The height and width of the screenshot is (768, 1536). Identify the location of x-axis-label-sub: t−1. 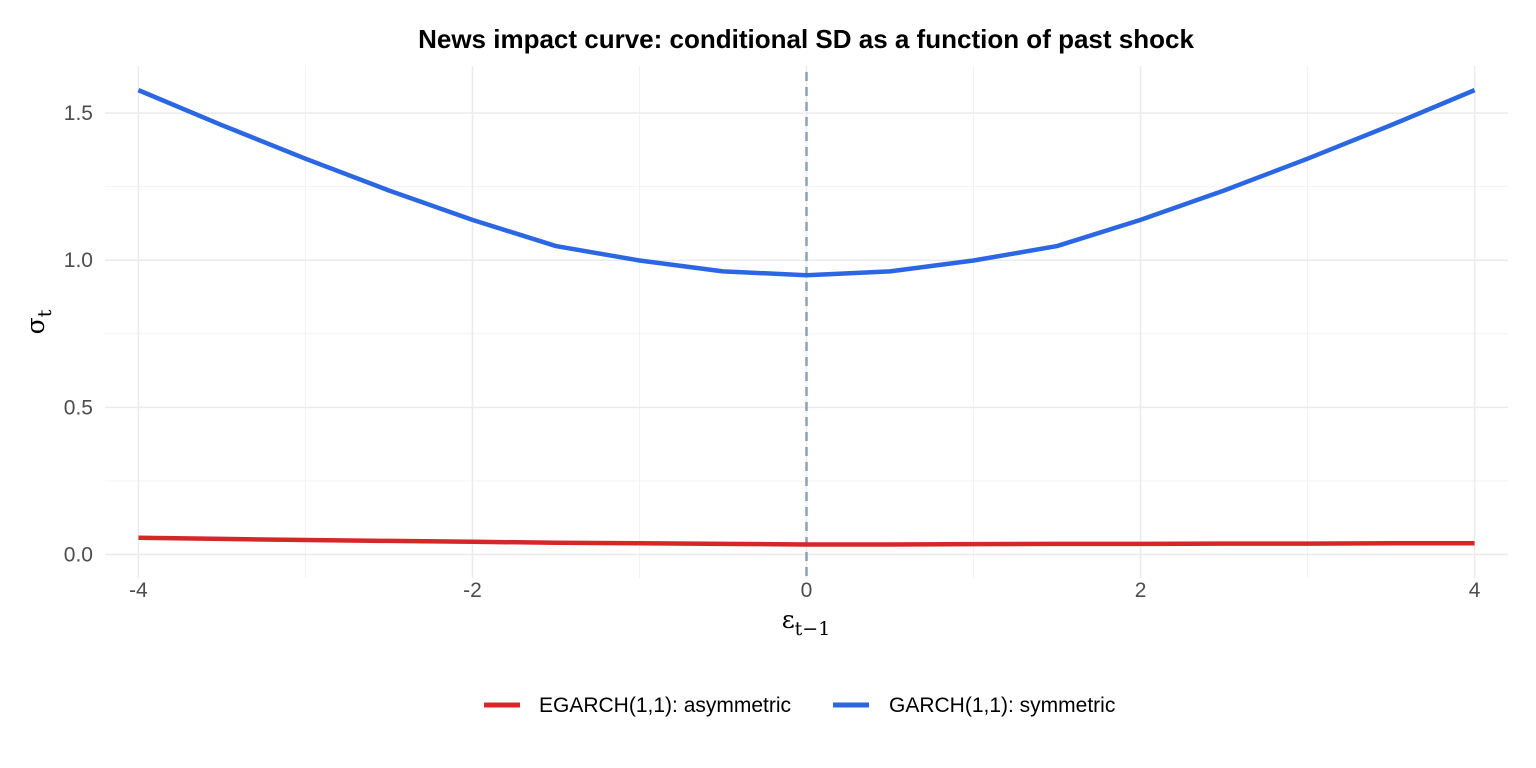
(813, 629).